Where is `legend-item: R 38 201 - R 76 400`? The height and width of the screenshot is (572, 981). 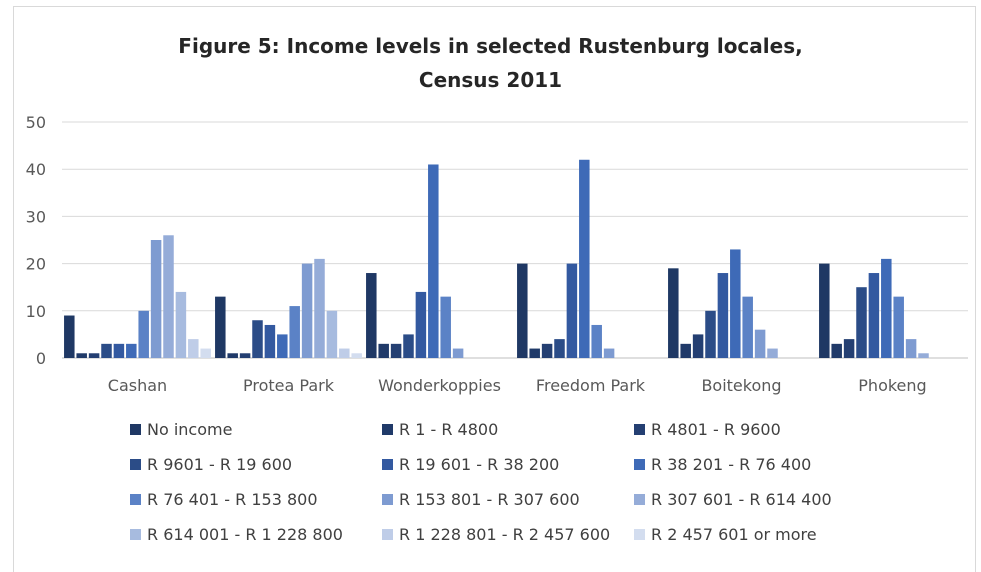 legend-item: R 38 201 - R 76 400 is located at coordinates (762, 464).